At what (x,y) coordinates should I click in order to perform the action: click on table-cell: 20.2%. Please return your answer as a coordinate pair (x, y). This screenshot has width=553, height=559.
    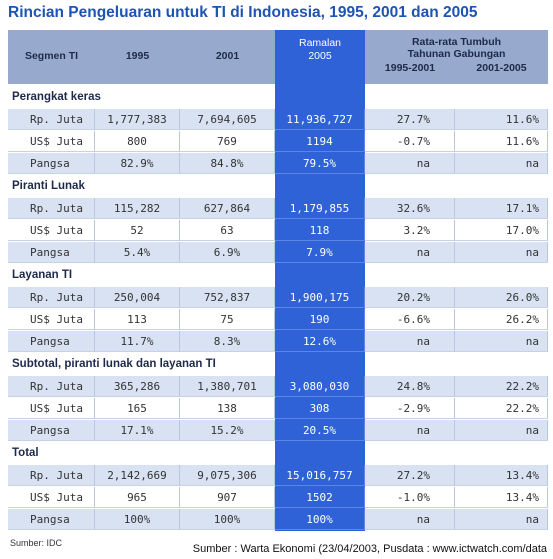
    Looking at the image, I should click on (410, 297).